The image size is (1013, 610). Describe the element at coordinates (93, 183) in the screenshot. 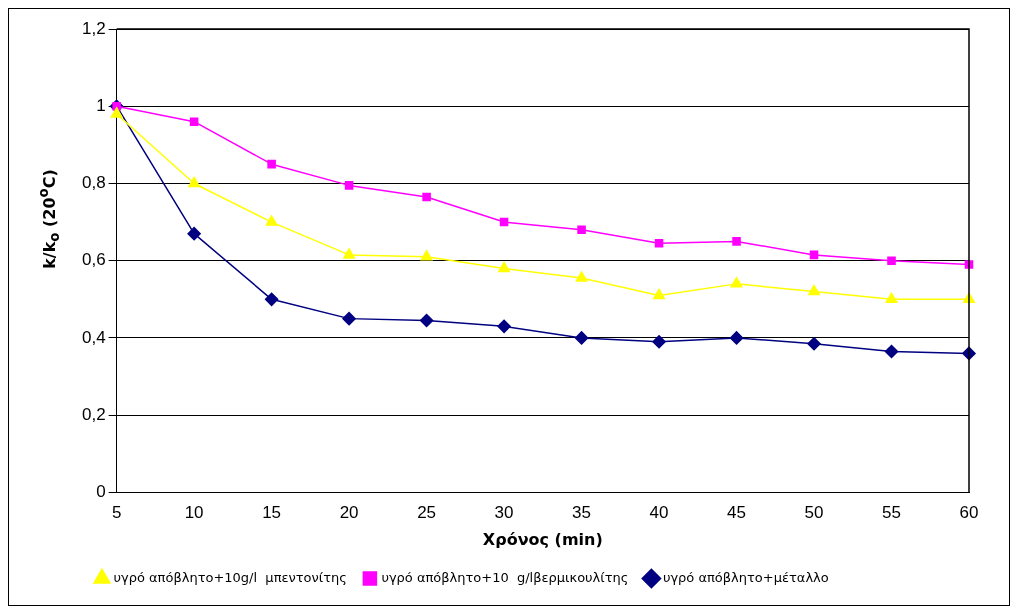

I see `y-tick-label: 0,8` at that location.